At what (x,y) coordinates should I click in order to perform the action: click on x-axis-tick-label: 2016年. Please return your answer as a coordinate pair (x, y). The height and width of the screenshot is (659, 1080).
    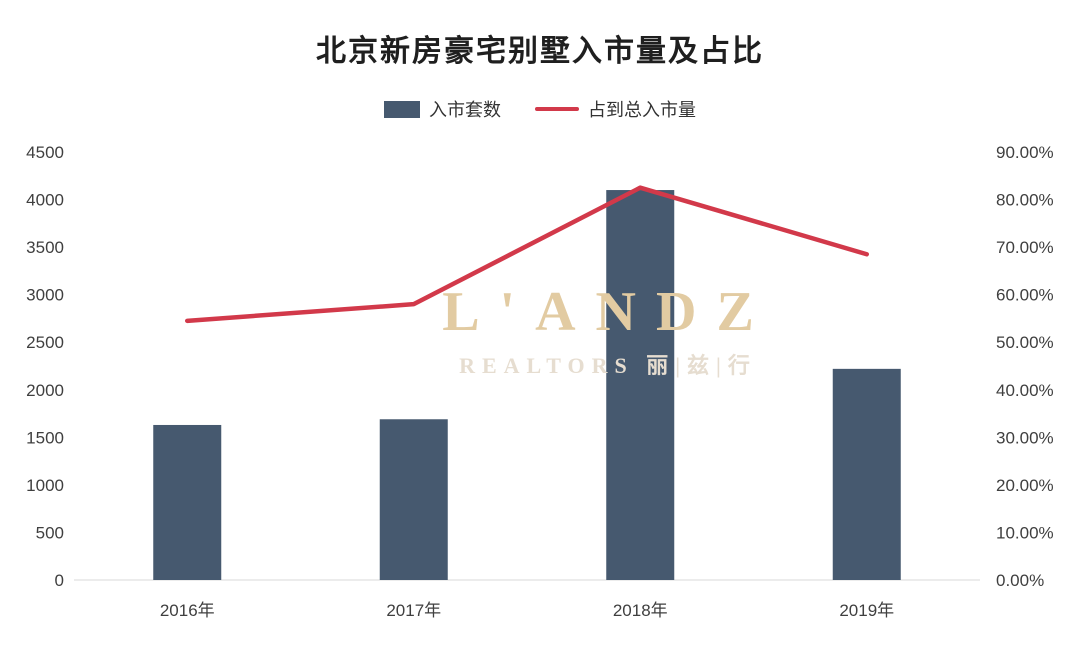
    Looking at the image, I should click on (187, 610).